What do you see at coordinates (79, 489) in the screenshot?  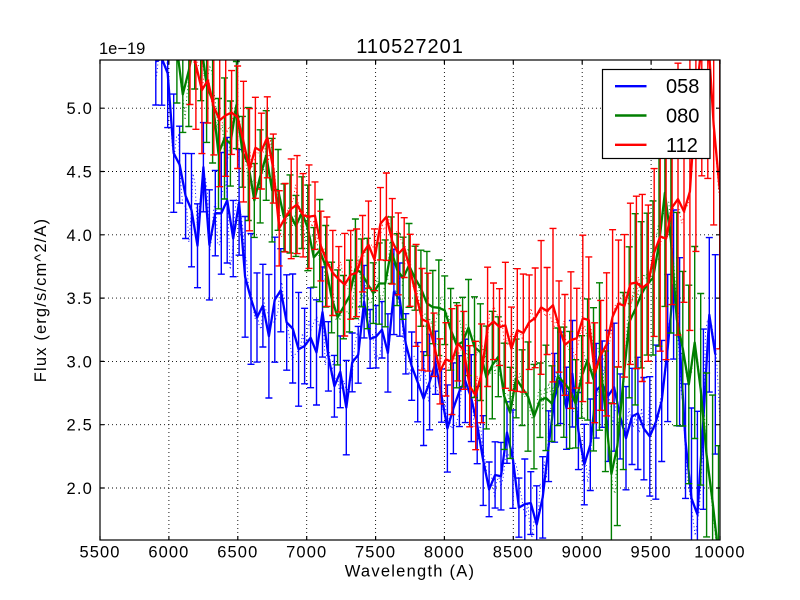 I see `svg-text: 2.0` at bounding box center [79, 489].